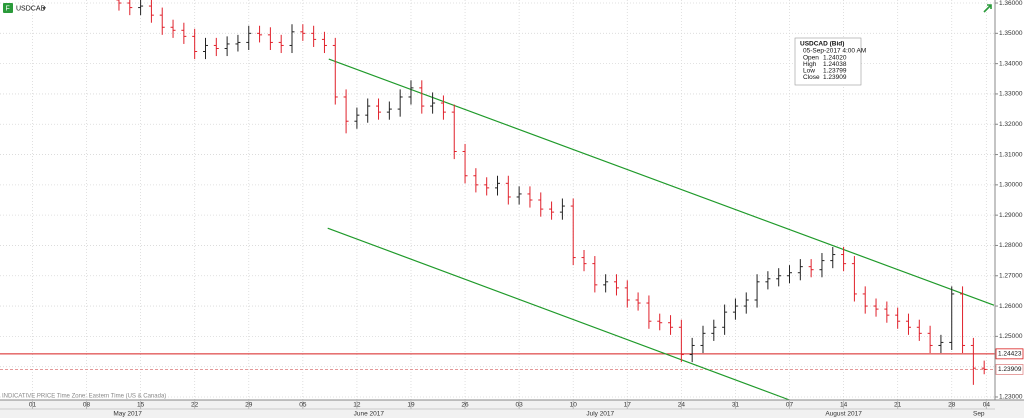 The image size is (1024, 418). I want to click on y-tick-label: 1.28000, so click(1011, 245).